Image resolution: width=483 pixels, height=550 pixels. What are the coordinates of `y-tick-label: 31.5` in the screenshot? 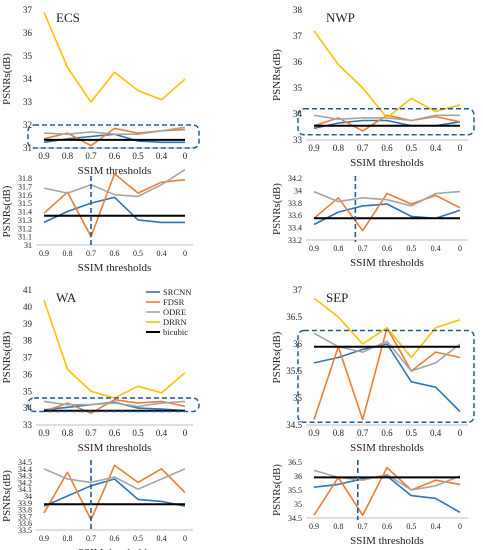 It's located at (25, 203).